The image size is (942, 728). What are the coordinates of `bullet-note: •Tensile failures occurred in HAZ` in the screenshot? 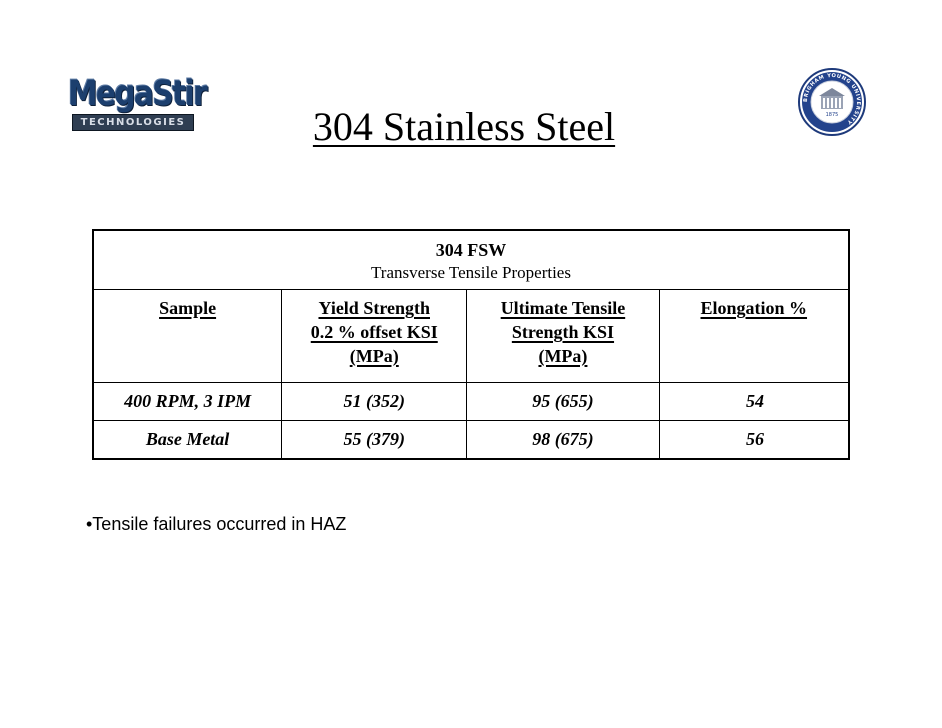 It's located at (216, 524).